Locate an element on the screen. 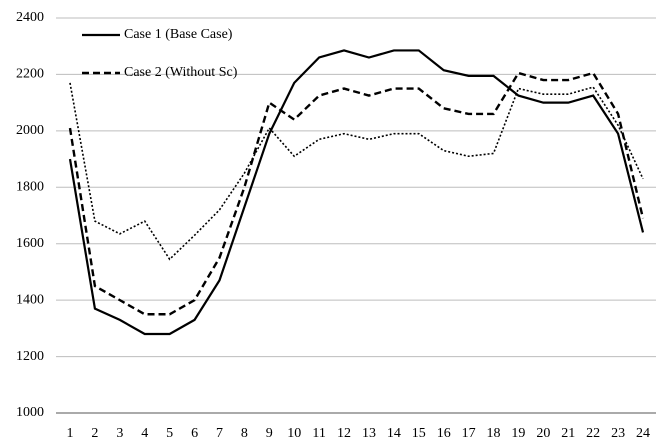  x-tick-label: 19 is located at coordinates (518, 433).